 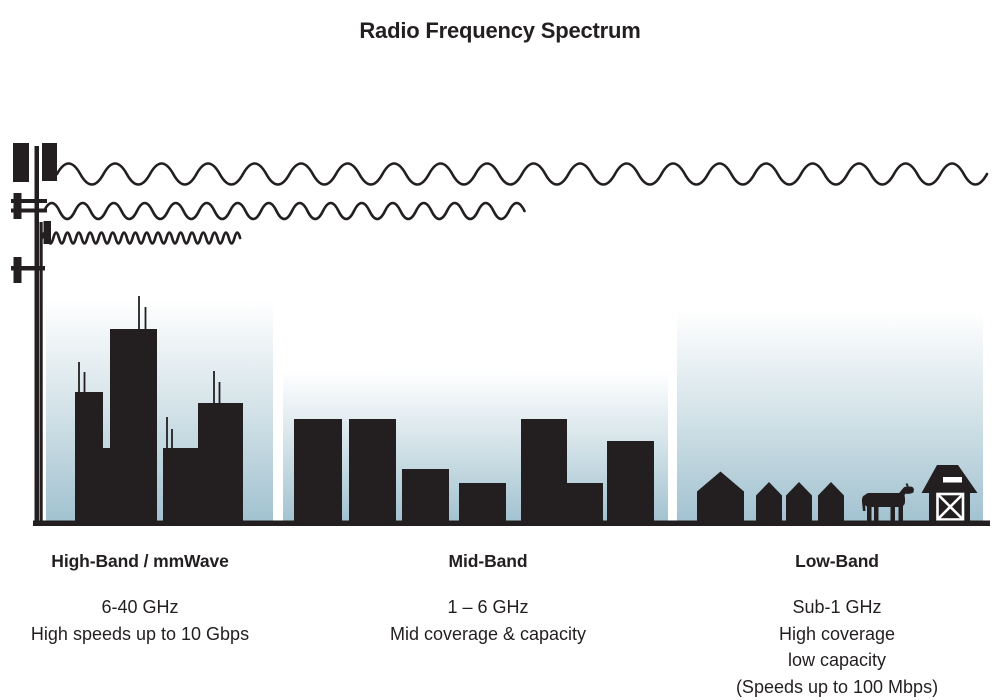 What do you see at coordinates (159, 409) in the screenshot?
I see `high-band-skyline` at bounding box center [159, 409].